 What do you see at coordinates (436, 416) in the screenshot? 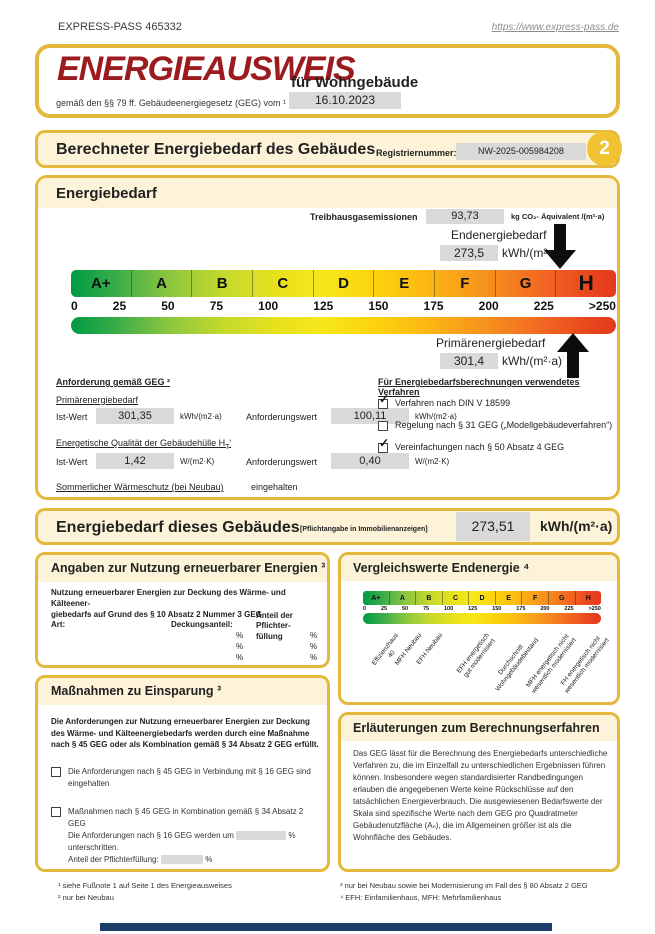
I see `prim-anf-unit: kWh/(m2·a)` at bounding box center [436, 416].